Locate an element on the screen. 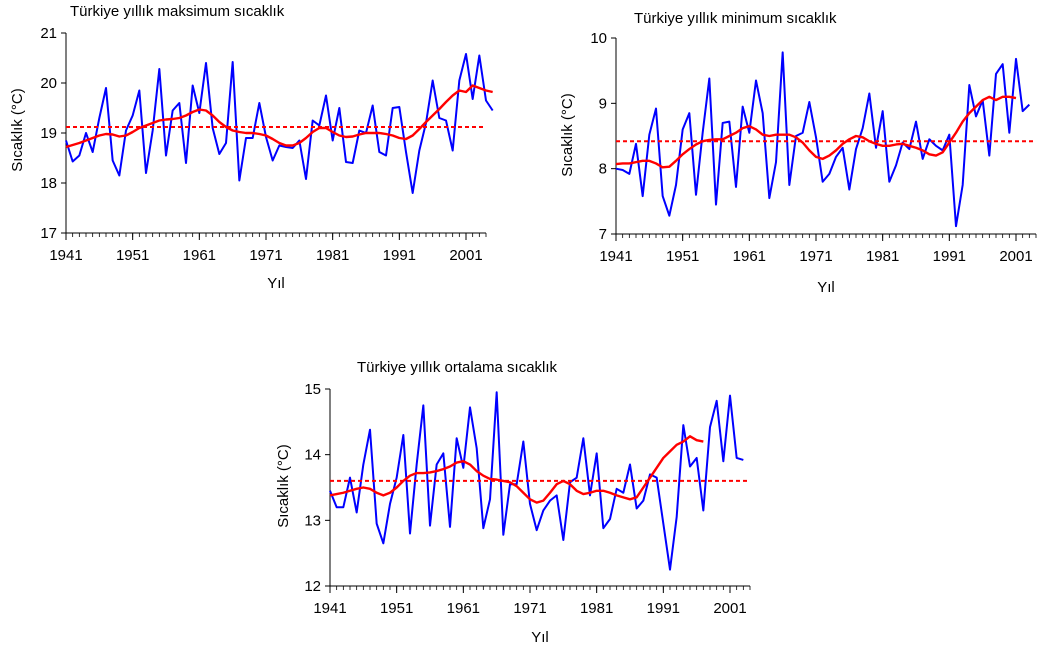 The image size is (1043, 652). y-tick-label: 8 is located at coordinates (603, 169).